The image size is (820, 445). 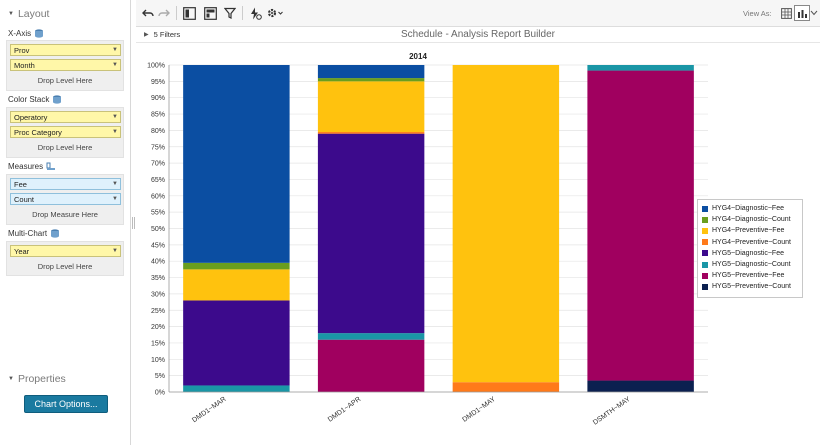 What do you see at coordinates (158, 262) in the screenshot?
I see `y-tick-label: 40%` at bounding box center [158, 262].